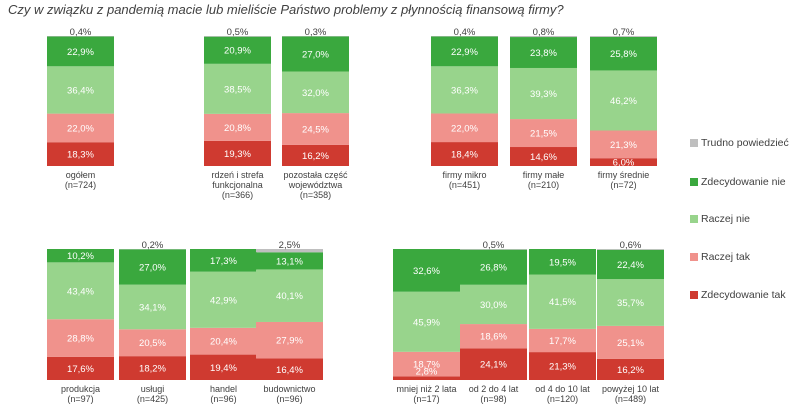 This screenshot has height=420, width=800. I want to click on data-label: 32,6%, so click(426, 271).